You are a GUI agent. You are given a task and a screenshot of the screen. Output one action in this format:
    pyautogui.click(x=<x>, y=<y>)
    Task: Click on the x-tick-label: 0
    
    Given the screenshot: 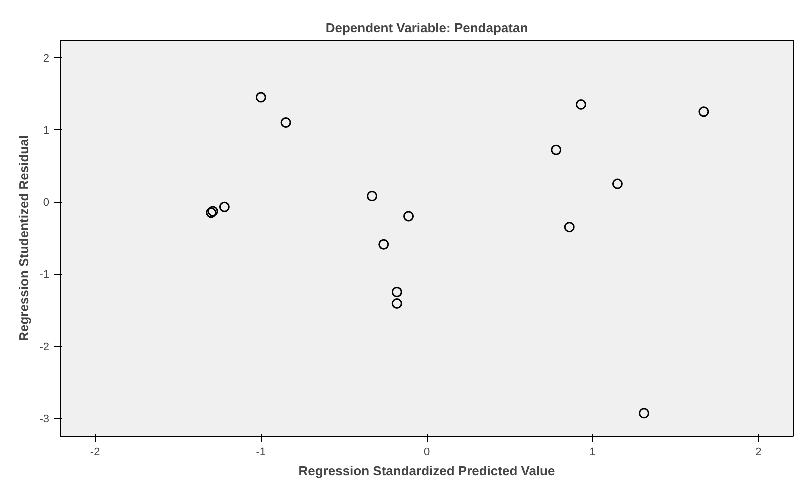 What is the action you would take?
    pyautogui.click(x=427, y=452)
    